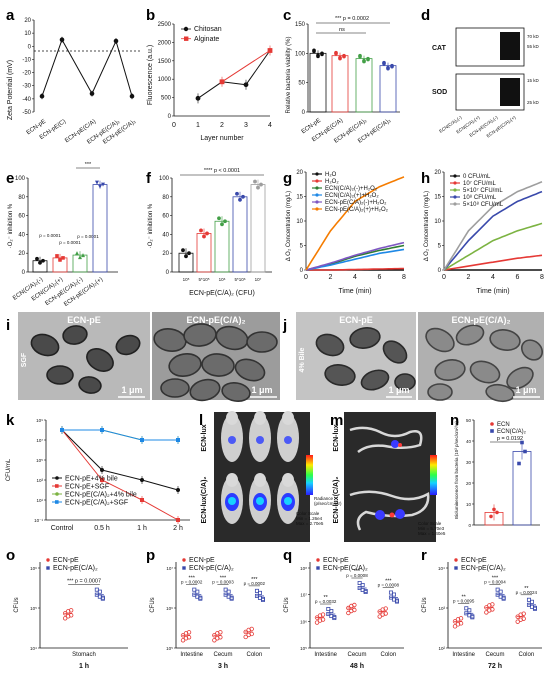 This screenshot has height=682, width=551. I want to click on f-xlabel: ECN-pE(C/A)₂ (CFU), so click(222, 293).